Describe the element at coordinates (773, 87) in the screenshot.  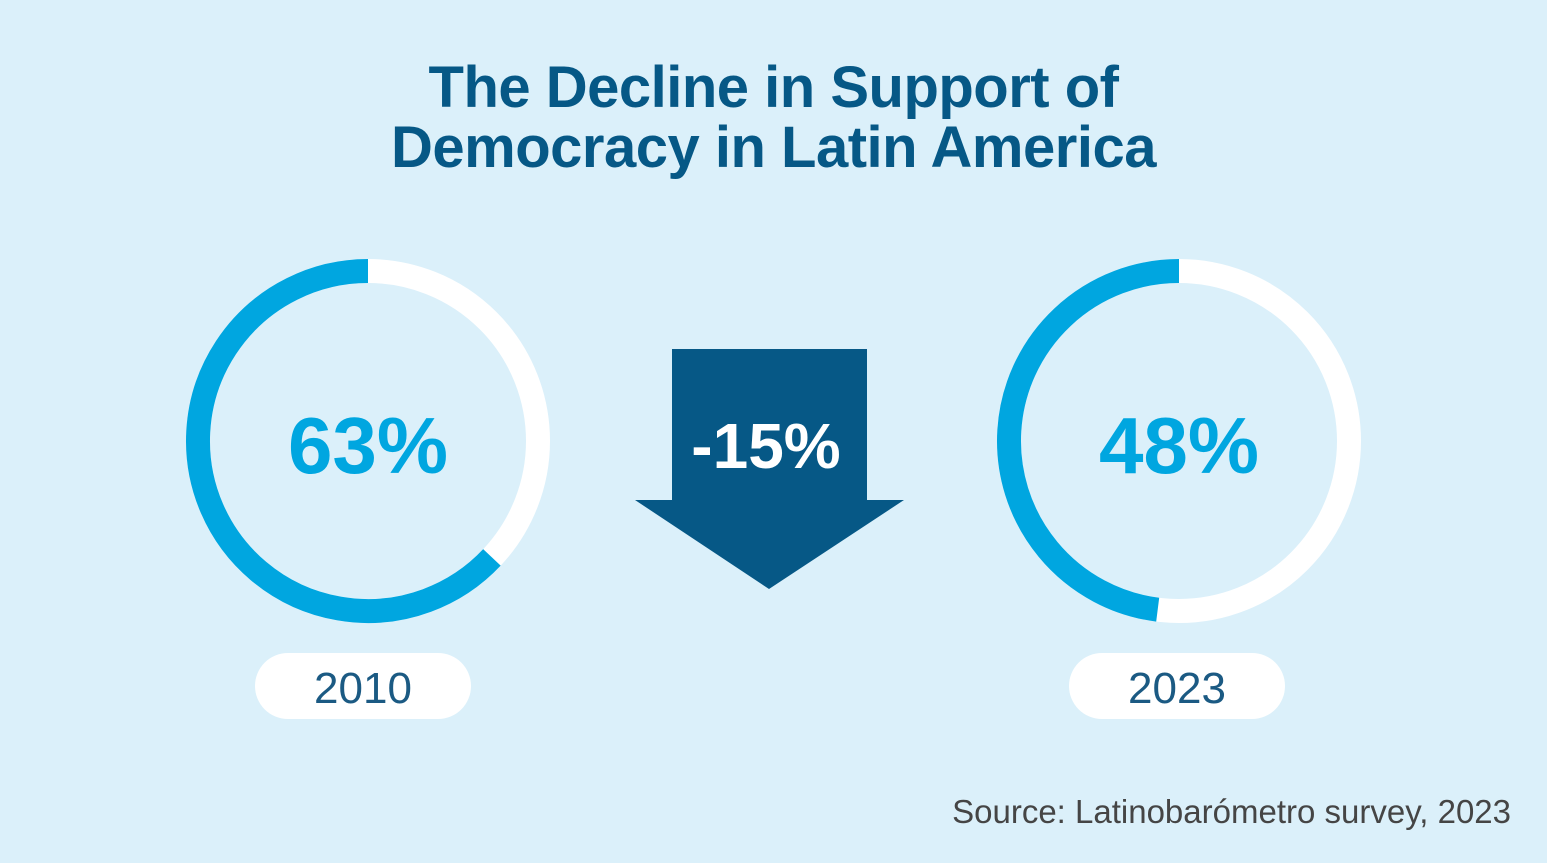
I see `title-line-1: The Decline in Support of` at that location.